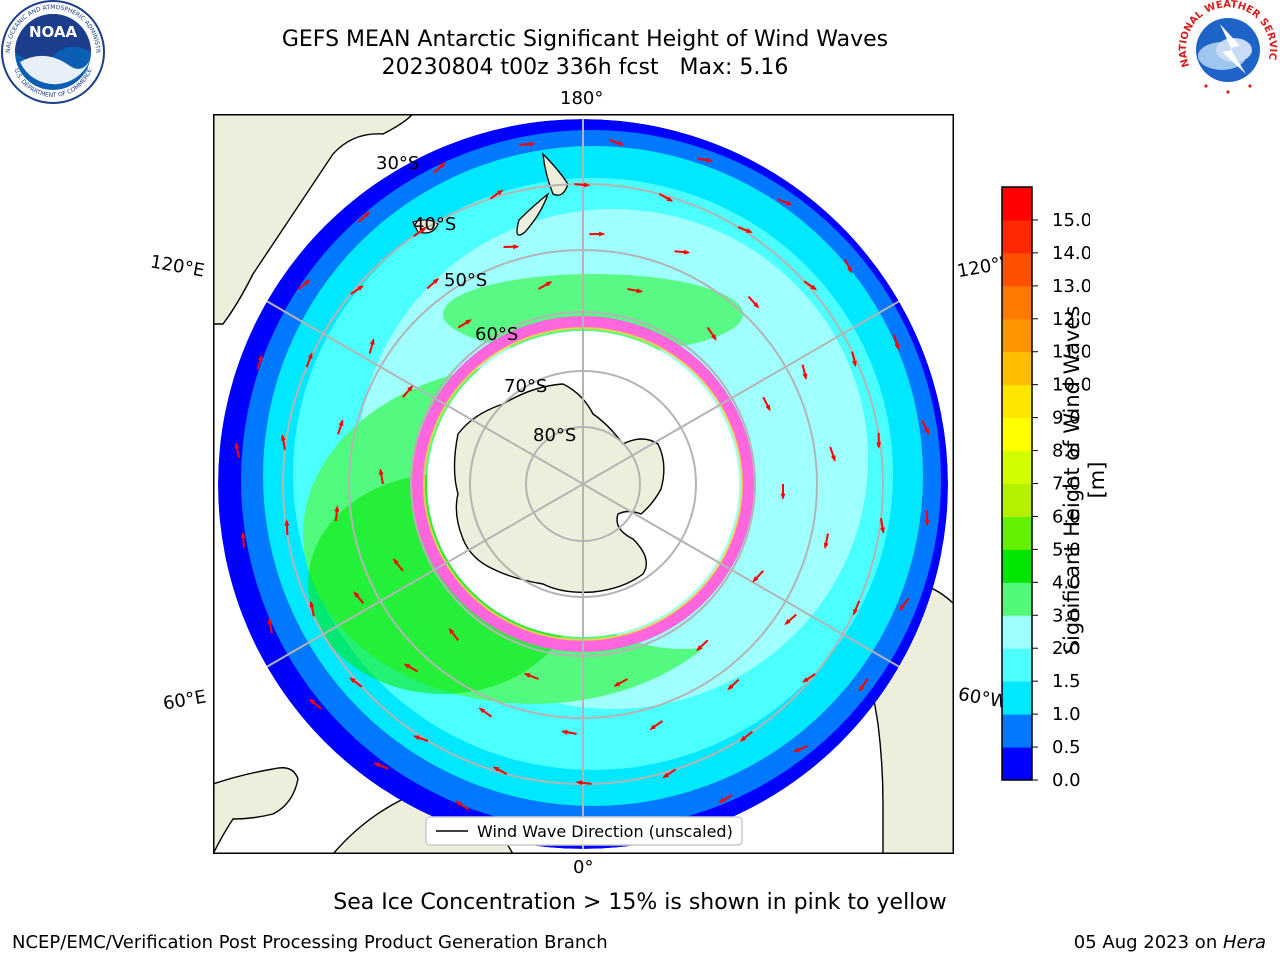 This screenshot has width=1280, height=960. Describe the element at coordinates (1071, 352) in the screenshot. I see `colorbar-tick-label: 11.0` at that location.